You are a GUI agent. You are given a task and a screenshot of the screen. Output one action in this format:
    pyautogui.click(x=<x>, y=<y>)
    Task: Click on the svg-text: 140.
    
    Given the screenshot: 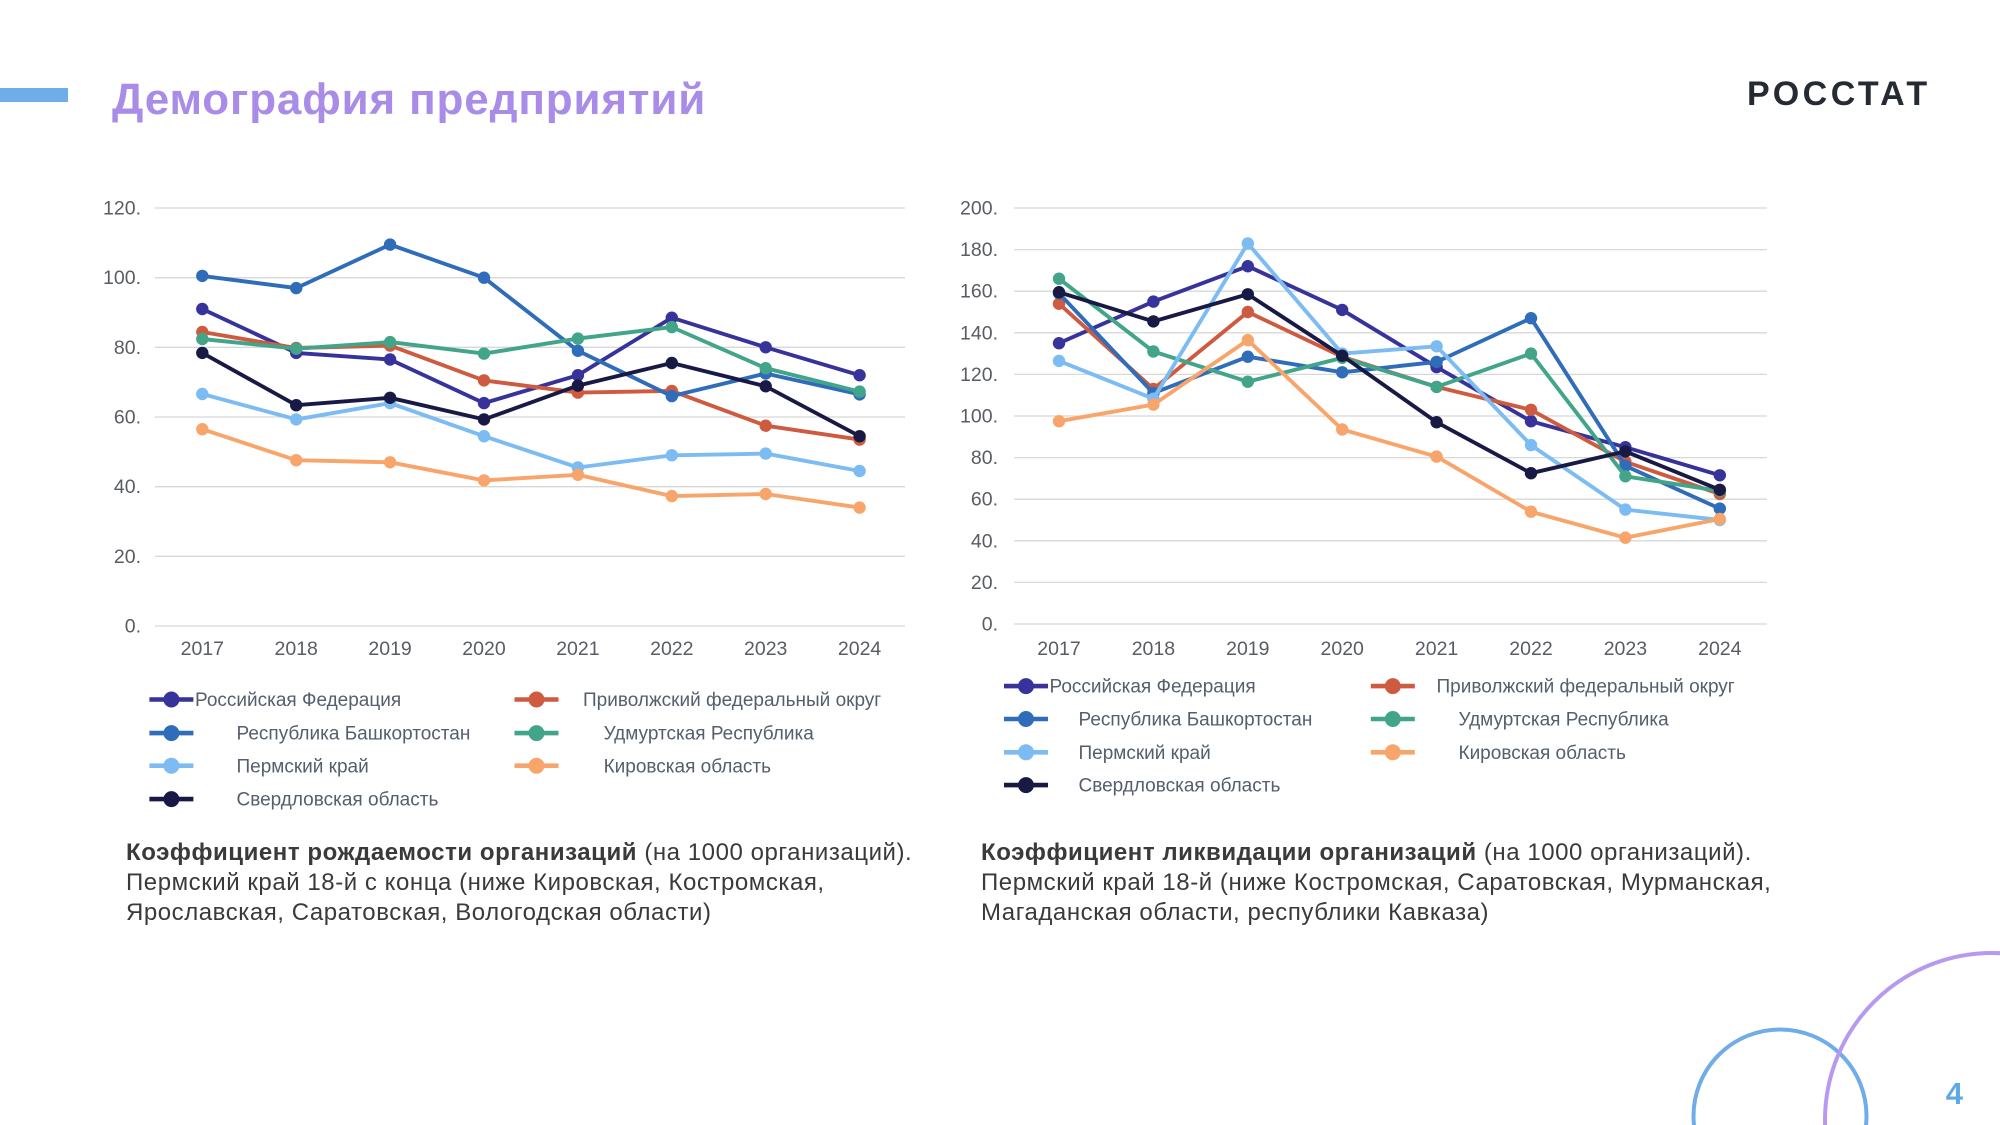 What is the action you would take?
    pyautogui.click(x=979, y=333)
    